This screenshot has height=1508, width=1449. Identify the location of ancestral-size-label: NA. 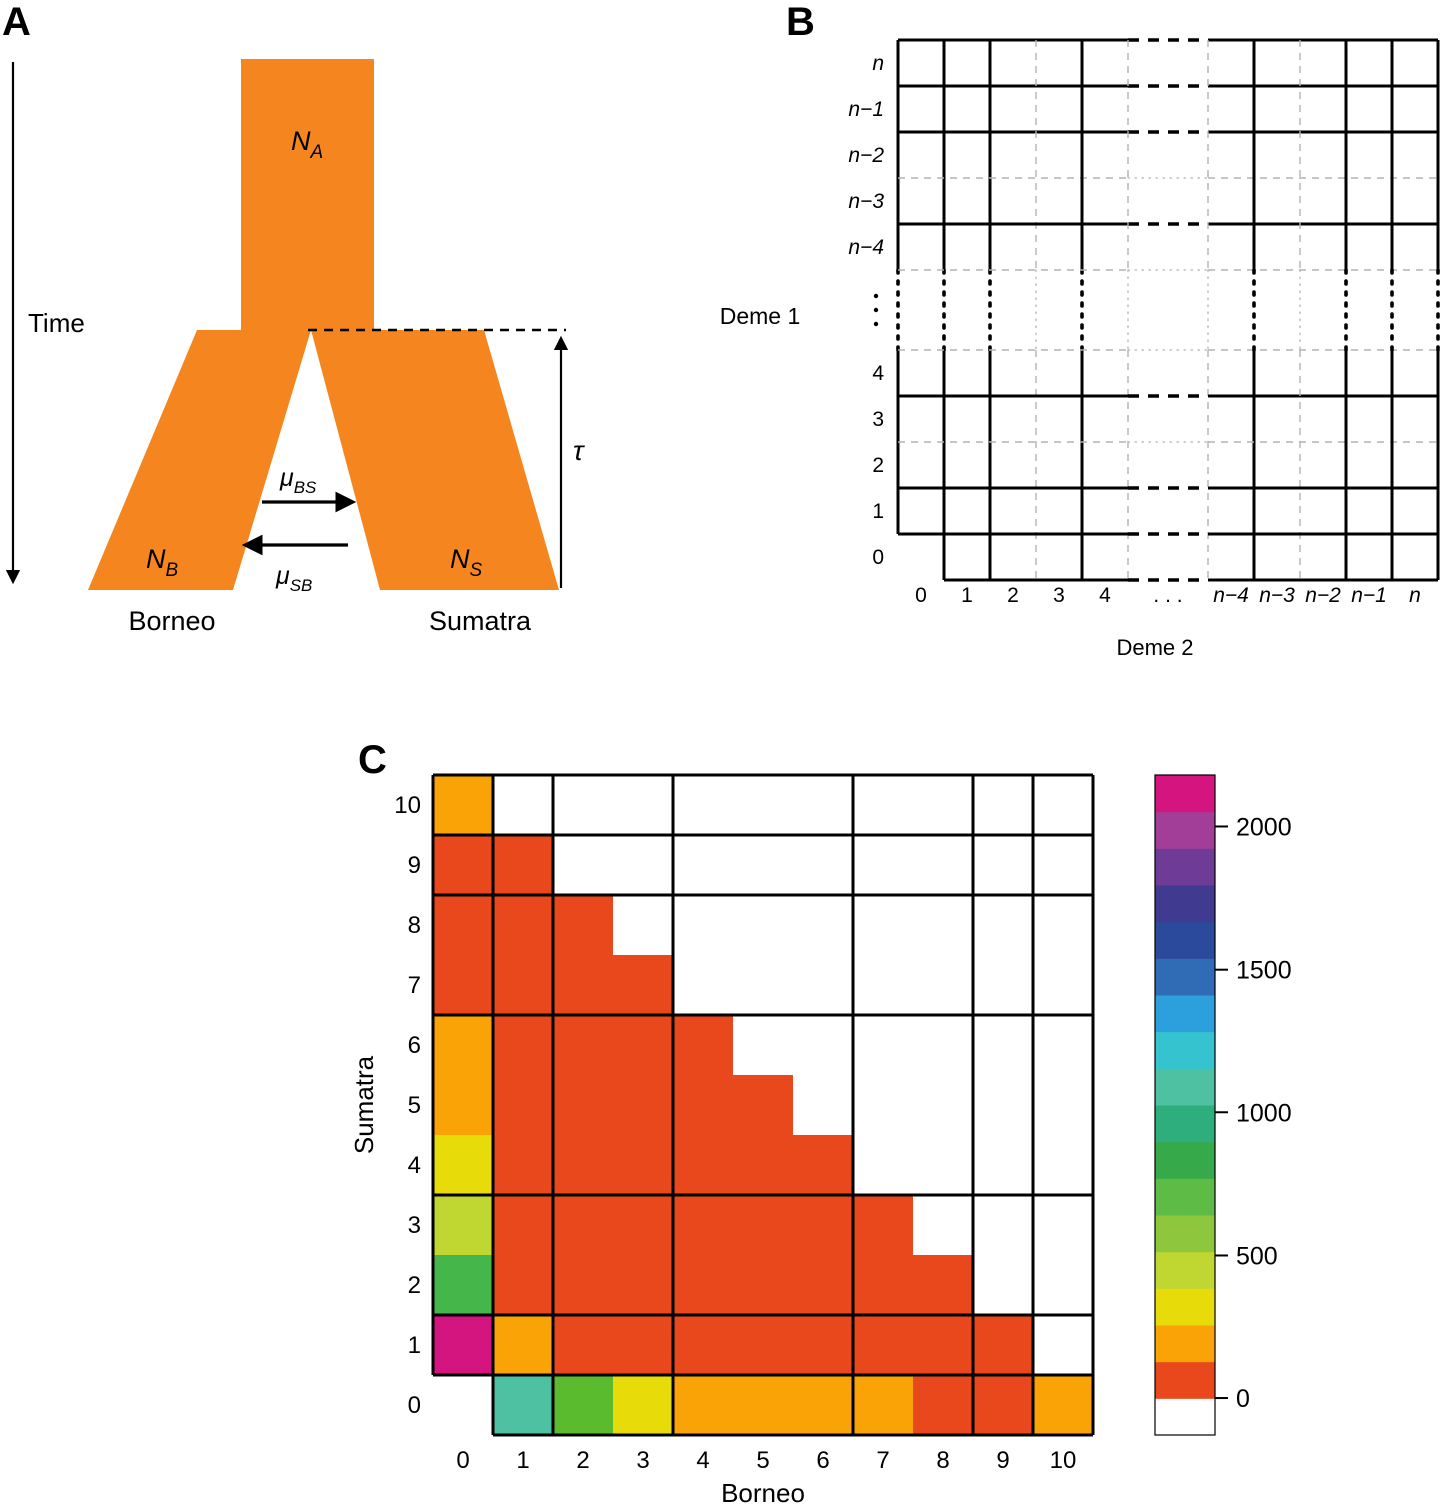
(307, 144).